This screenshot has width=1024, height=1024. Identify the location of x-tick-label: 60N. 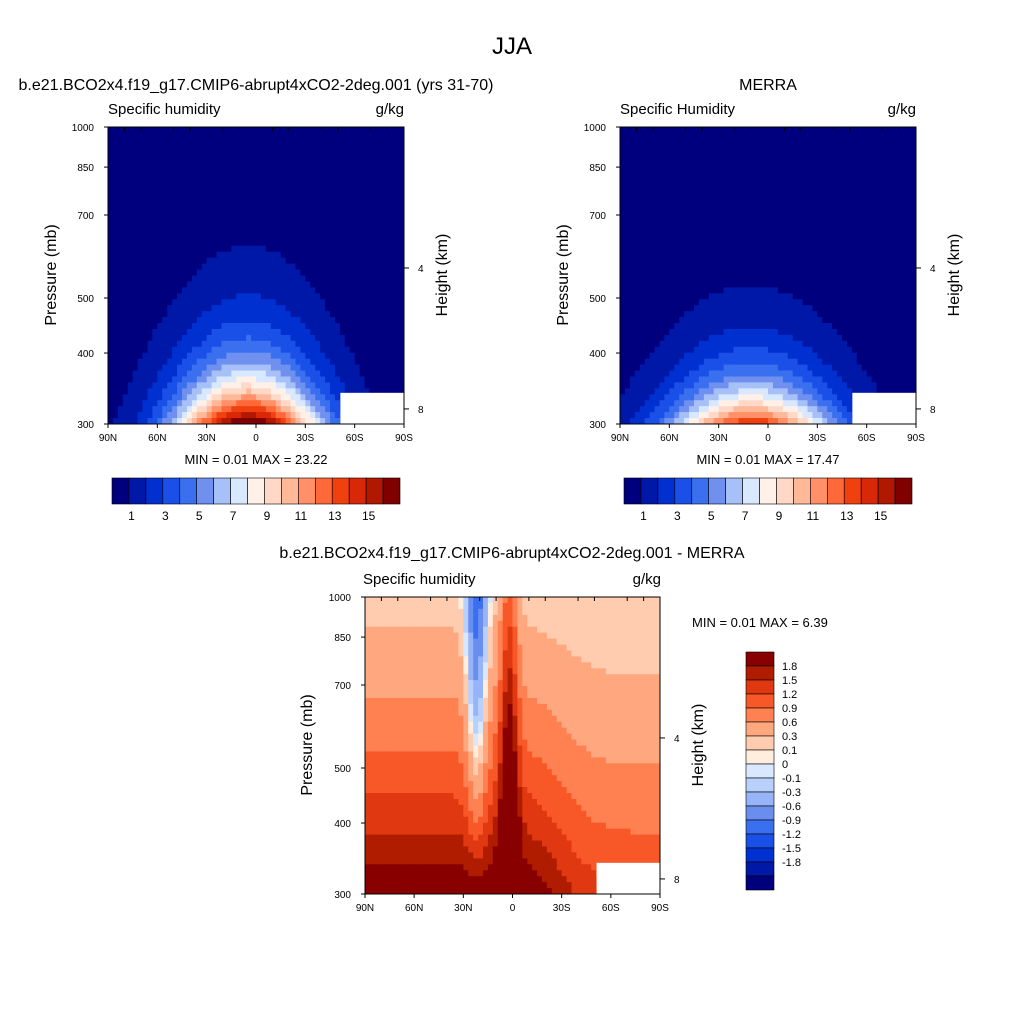
(414, 908).